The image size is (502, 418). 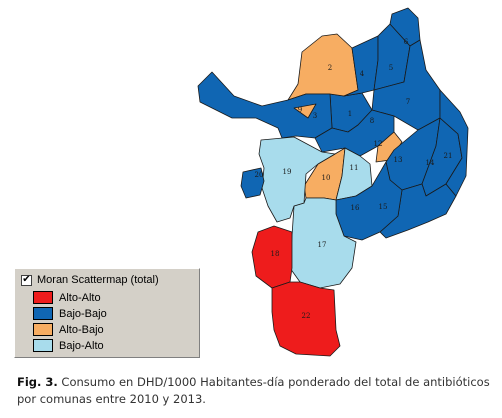 What do you see at coordinates (391, 68) in the screenshot?
I see `comuna-5-label: 5` at bounding box center [391, 68].